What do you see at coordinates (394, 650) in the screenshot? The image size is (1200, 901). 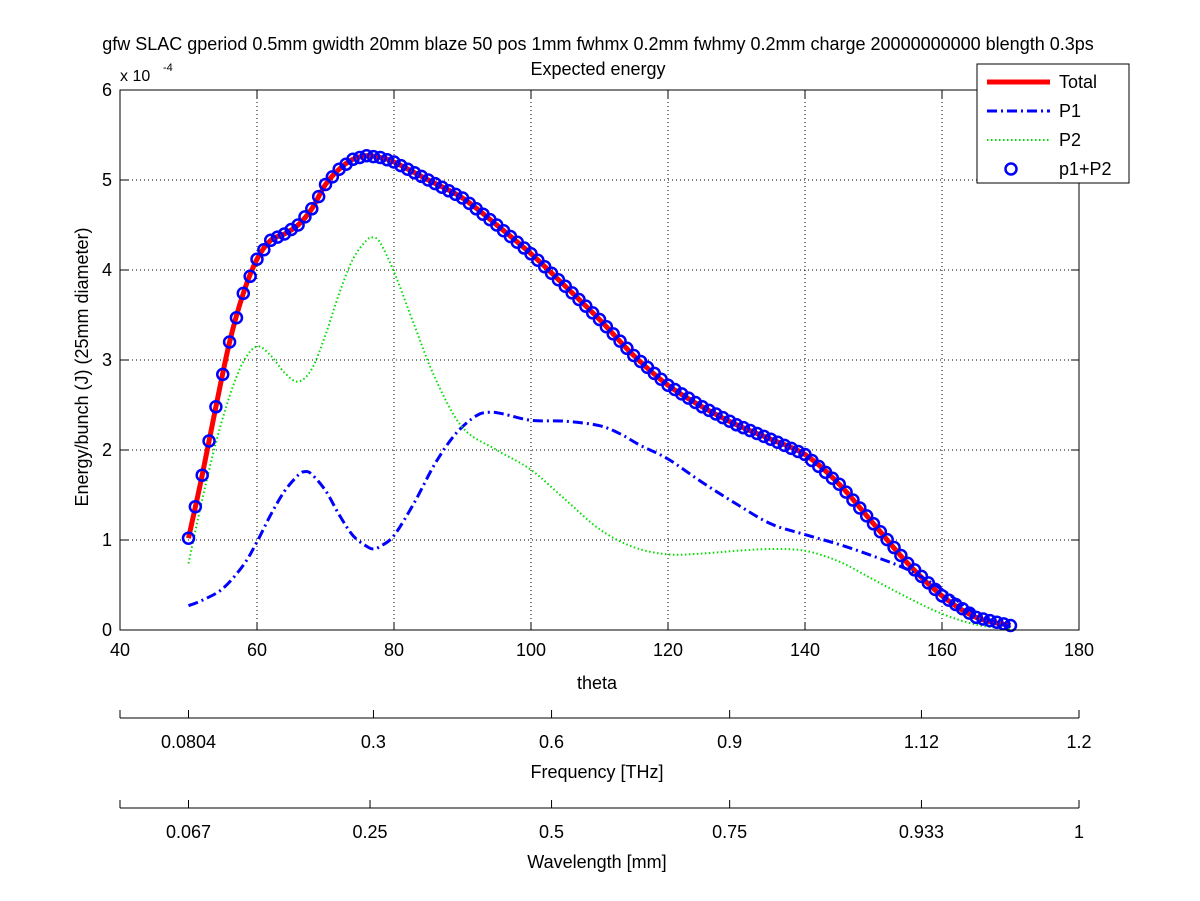 I see `x-tick-label: 80` at bounding box center [394, 650].